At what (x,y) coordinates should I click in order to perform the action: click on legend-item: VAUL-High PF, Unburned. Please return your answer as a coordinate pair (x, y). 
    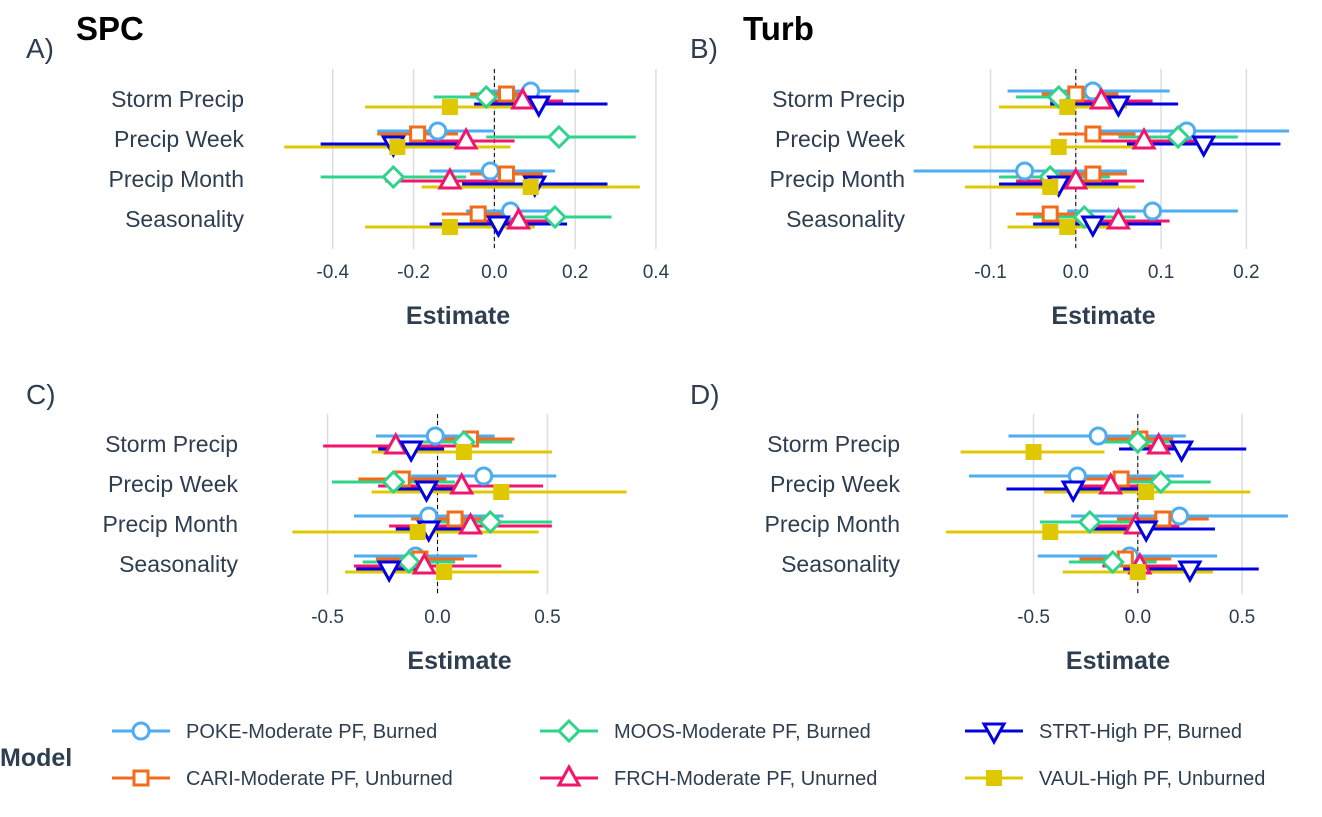
    Looking at the image, I should click on (1115, 779).